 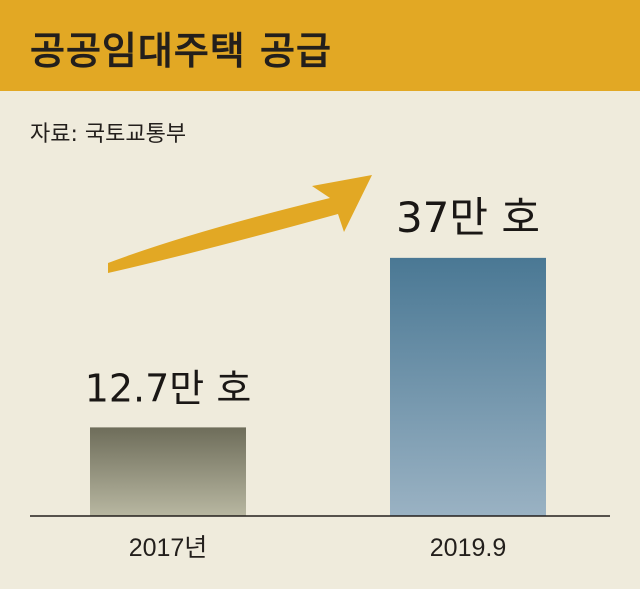 What do you see at coordinates (108, 134) in the screenshot?
I see `source-note: 자료: 국토교통부` at bounding box center [108, 134].